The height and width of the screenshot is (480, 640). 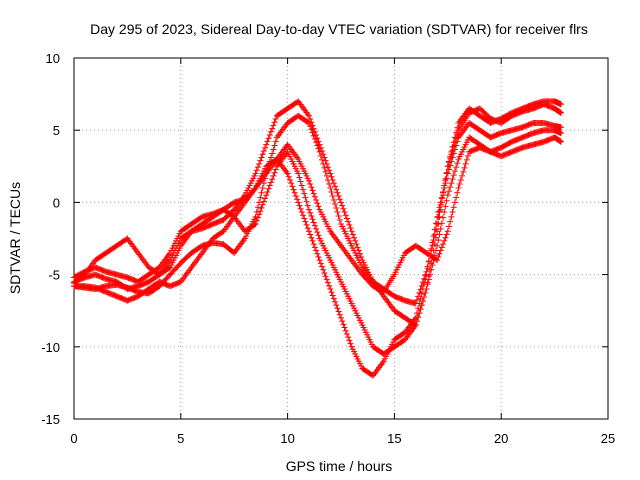 What do you see at coordinates (73, 438) in the screenshot?
I see `x-tick-label: 0` at bounding box center [73, 438].